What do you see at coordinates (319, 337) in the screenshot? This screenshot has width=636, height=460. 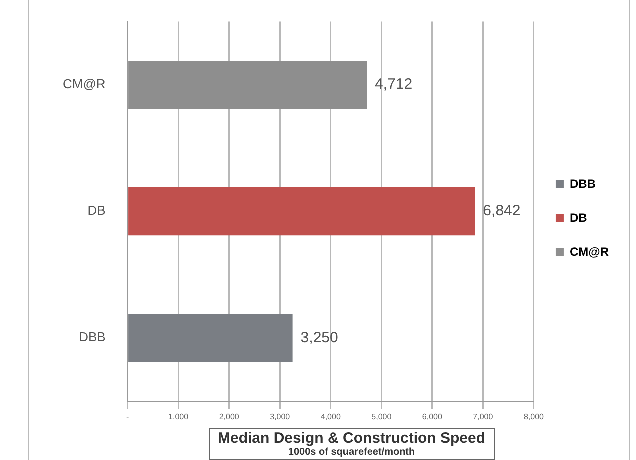 I see `data-label: 3,250` at bounding box center [319, 337].